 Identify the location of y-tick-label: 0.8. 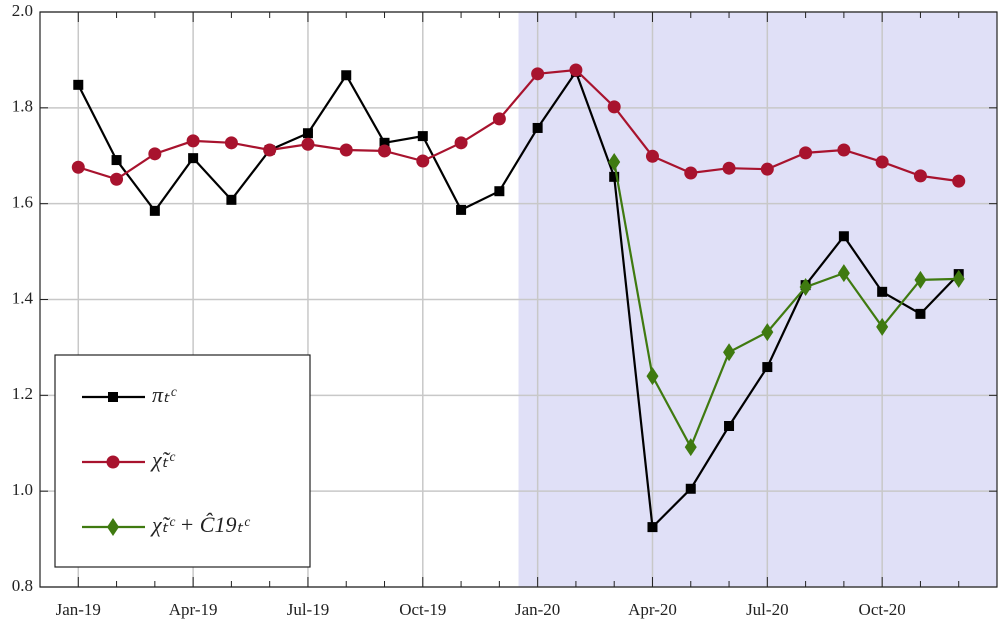
(22, 585).